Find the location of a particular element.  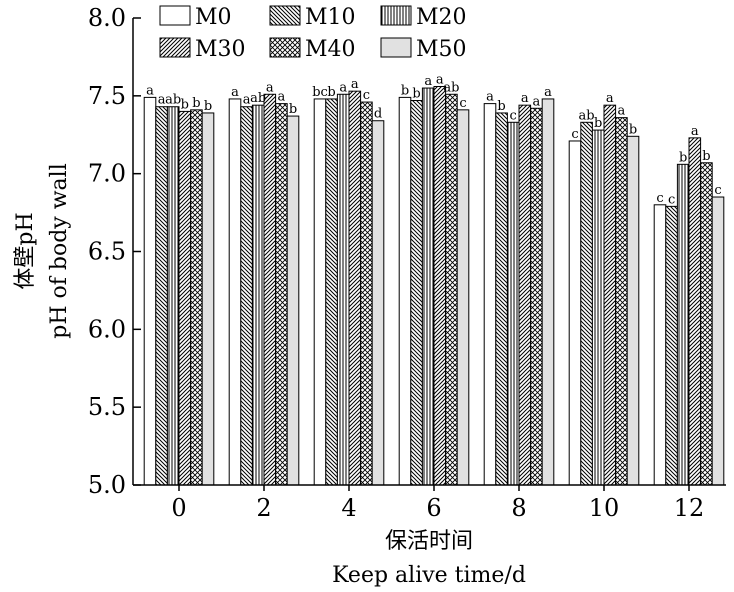

x-axis-title: Keep alive time/d is located at coordinates (429, 575).